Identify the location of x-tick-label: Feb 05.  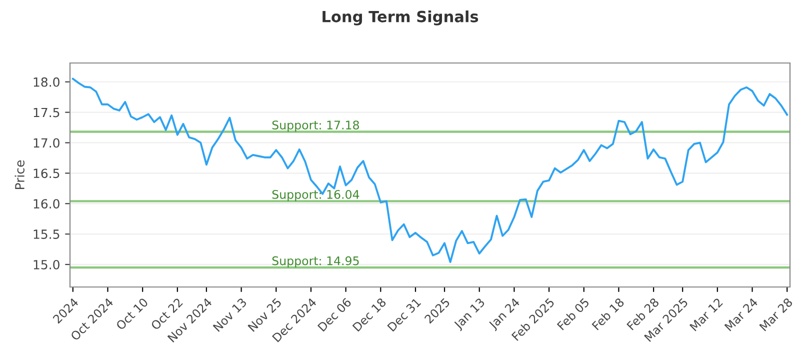
(573, 313).